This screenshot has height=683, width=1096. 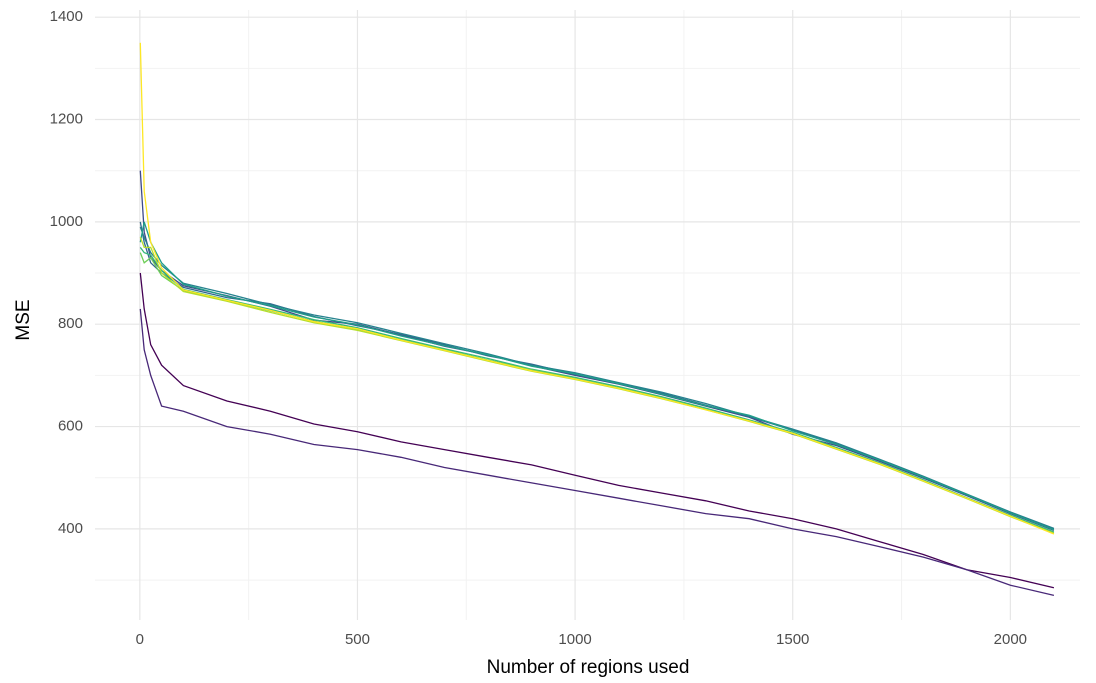 I want to click on x-tick-label: 0, so click(x=140, y=639).